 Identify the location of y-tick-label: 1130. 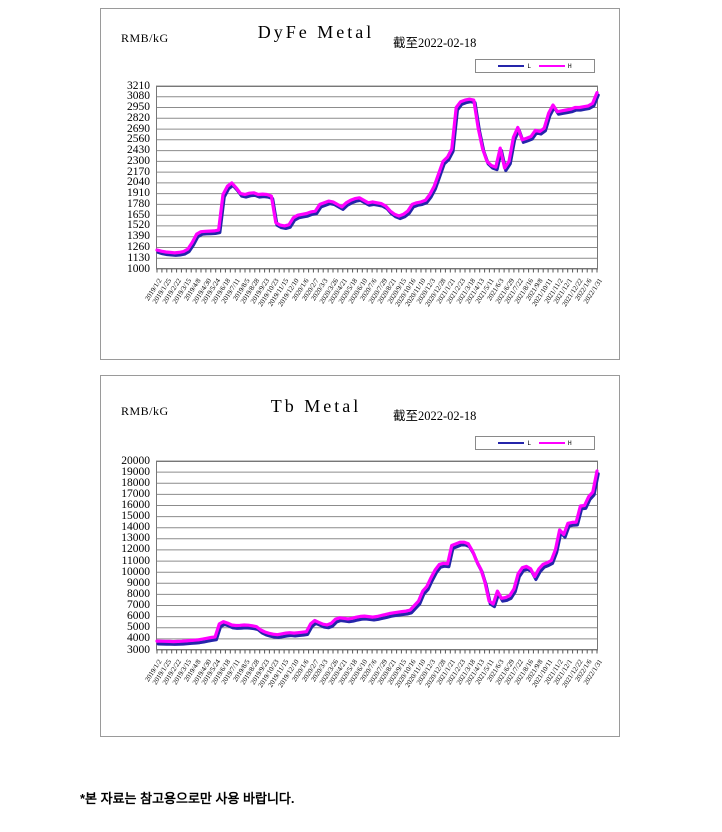
(138, 257).